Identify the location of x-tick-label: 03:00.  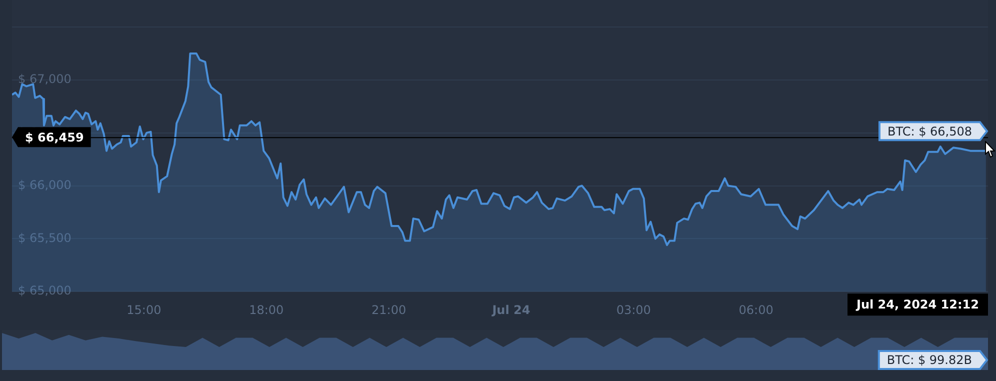
(633, 309).